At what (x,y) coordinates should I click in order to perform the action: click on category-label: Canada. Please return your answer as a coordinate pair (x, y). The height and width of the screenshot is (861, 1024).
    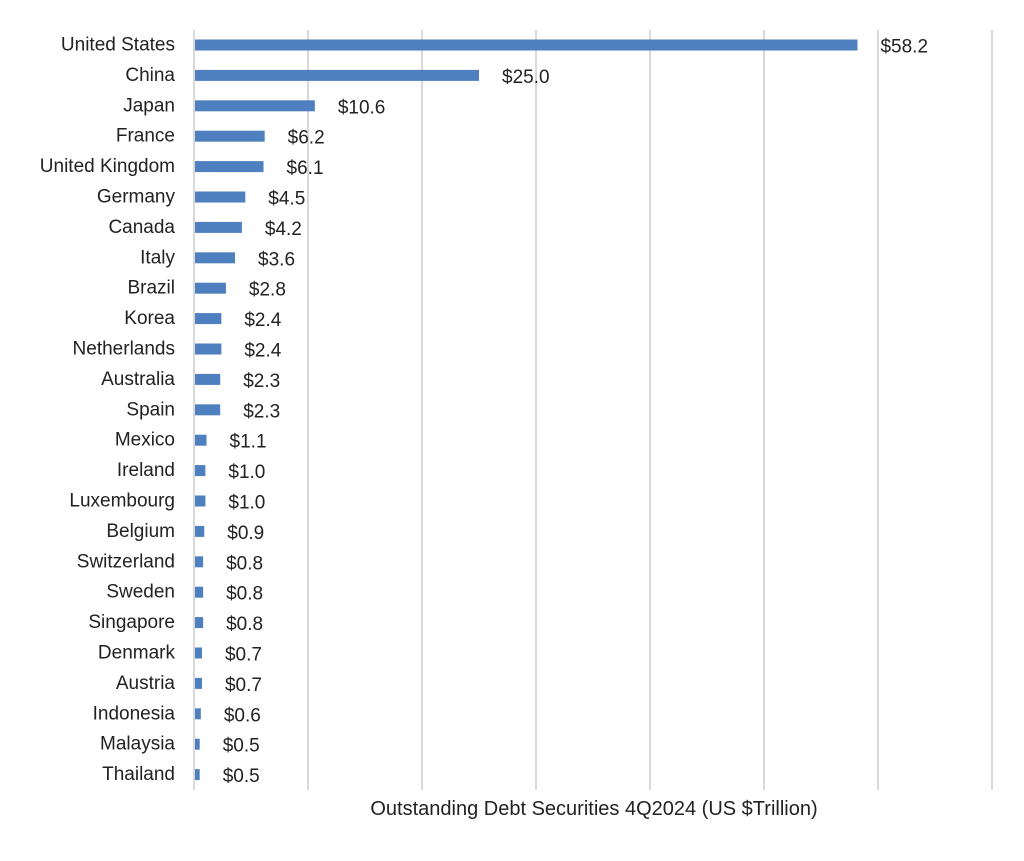
    Looking at the image, I should click on (141, 227).